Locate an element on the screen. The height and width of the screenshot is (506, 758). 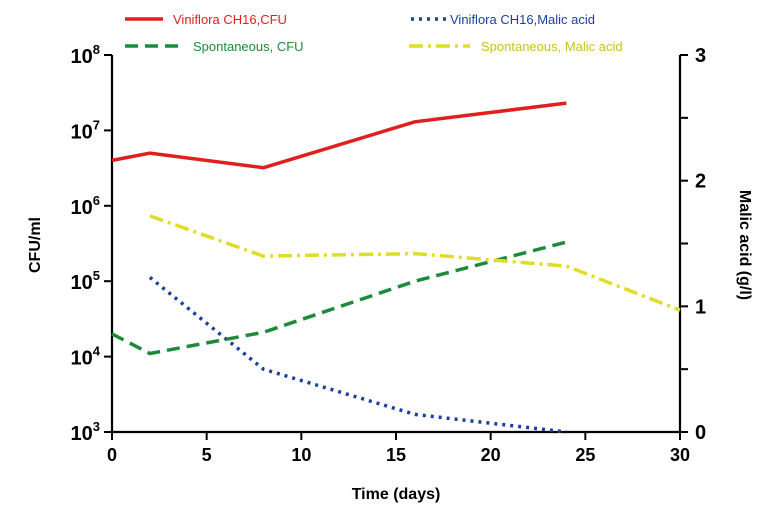
y-right-tick-label: 0 is located at coordinates (700, 433).